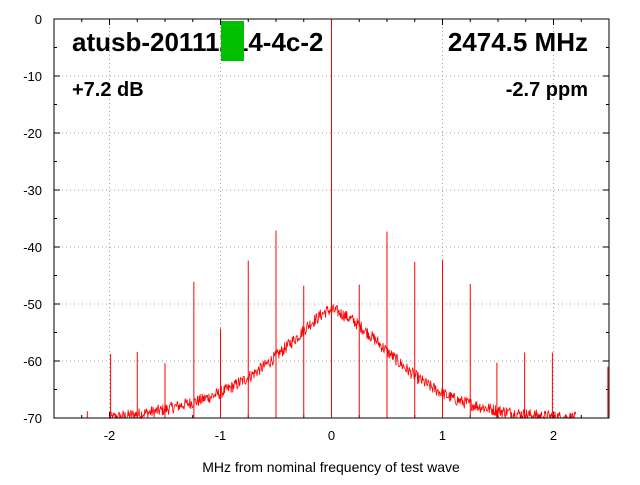  Describe the element at coordinates (32, 76) in the screenshot. I see `y-tick-label: -10` at that location.